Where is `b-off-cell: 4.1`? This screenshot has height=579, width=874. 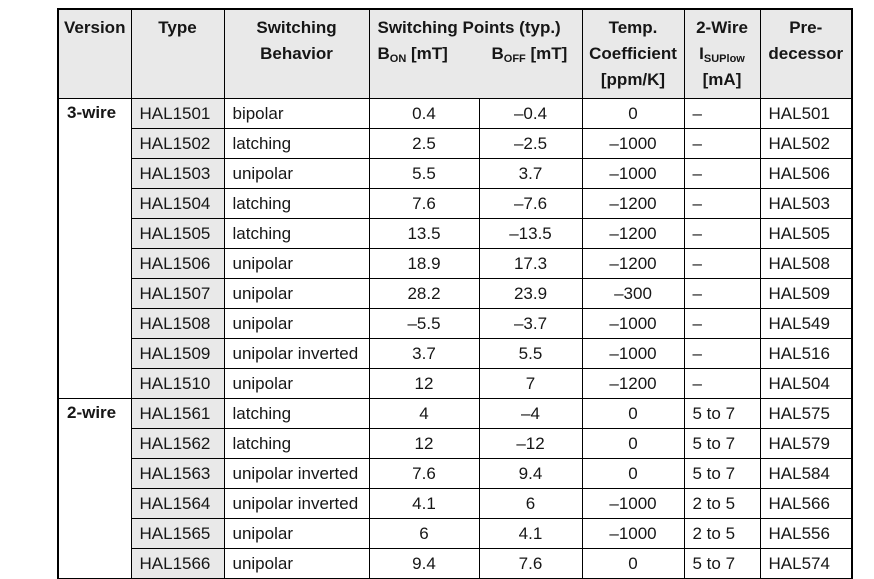
b-off-cell: 4.1 is located at coordinates (530, 533).